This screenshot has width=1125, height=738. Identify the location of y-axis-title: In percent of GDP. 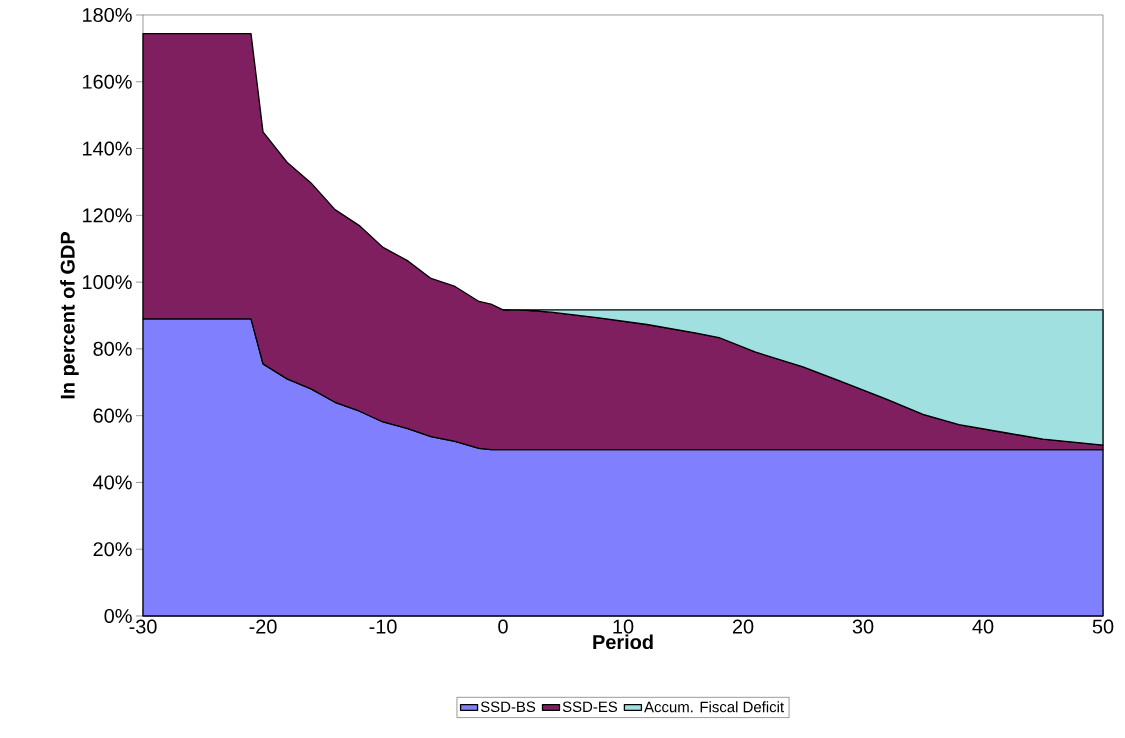
(69, 315).